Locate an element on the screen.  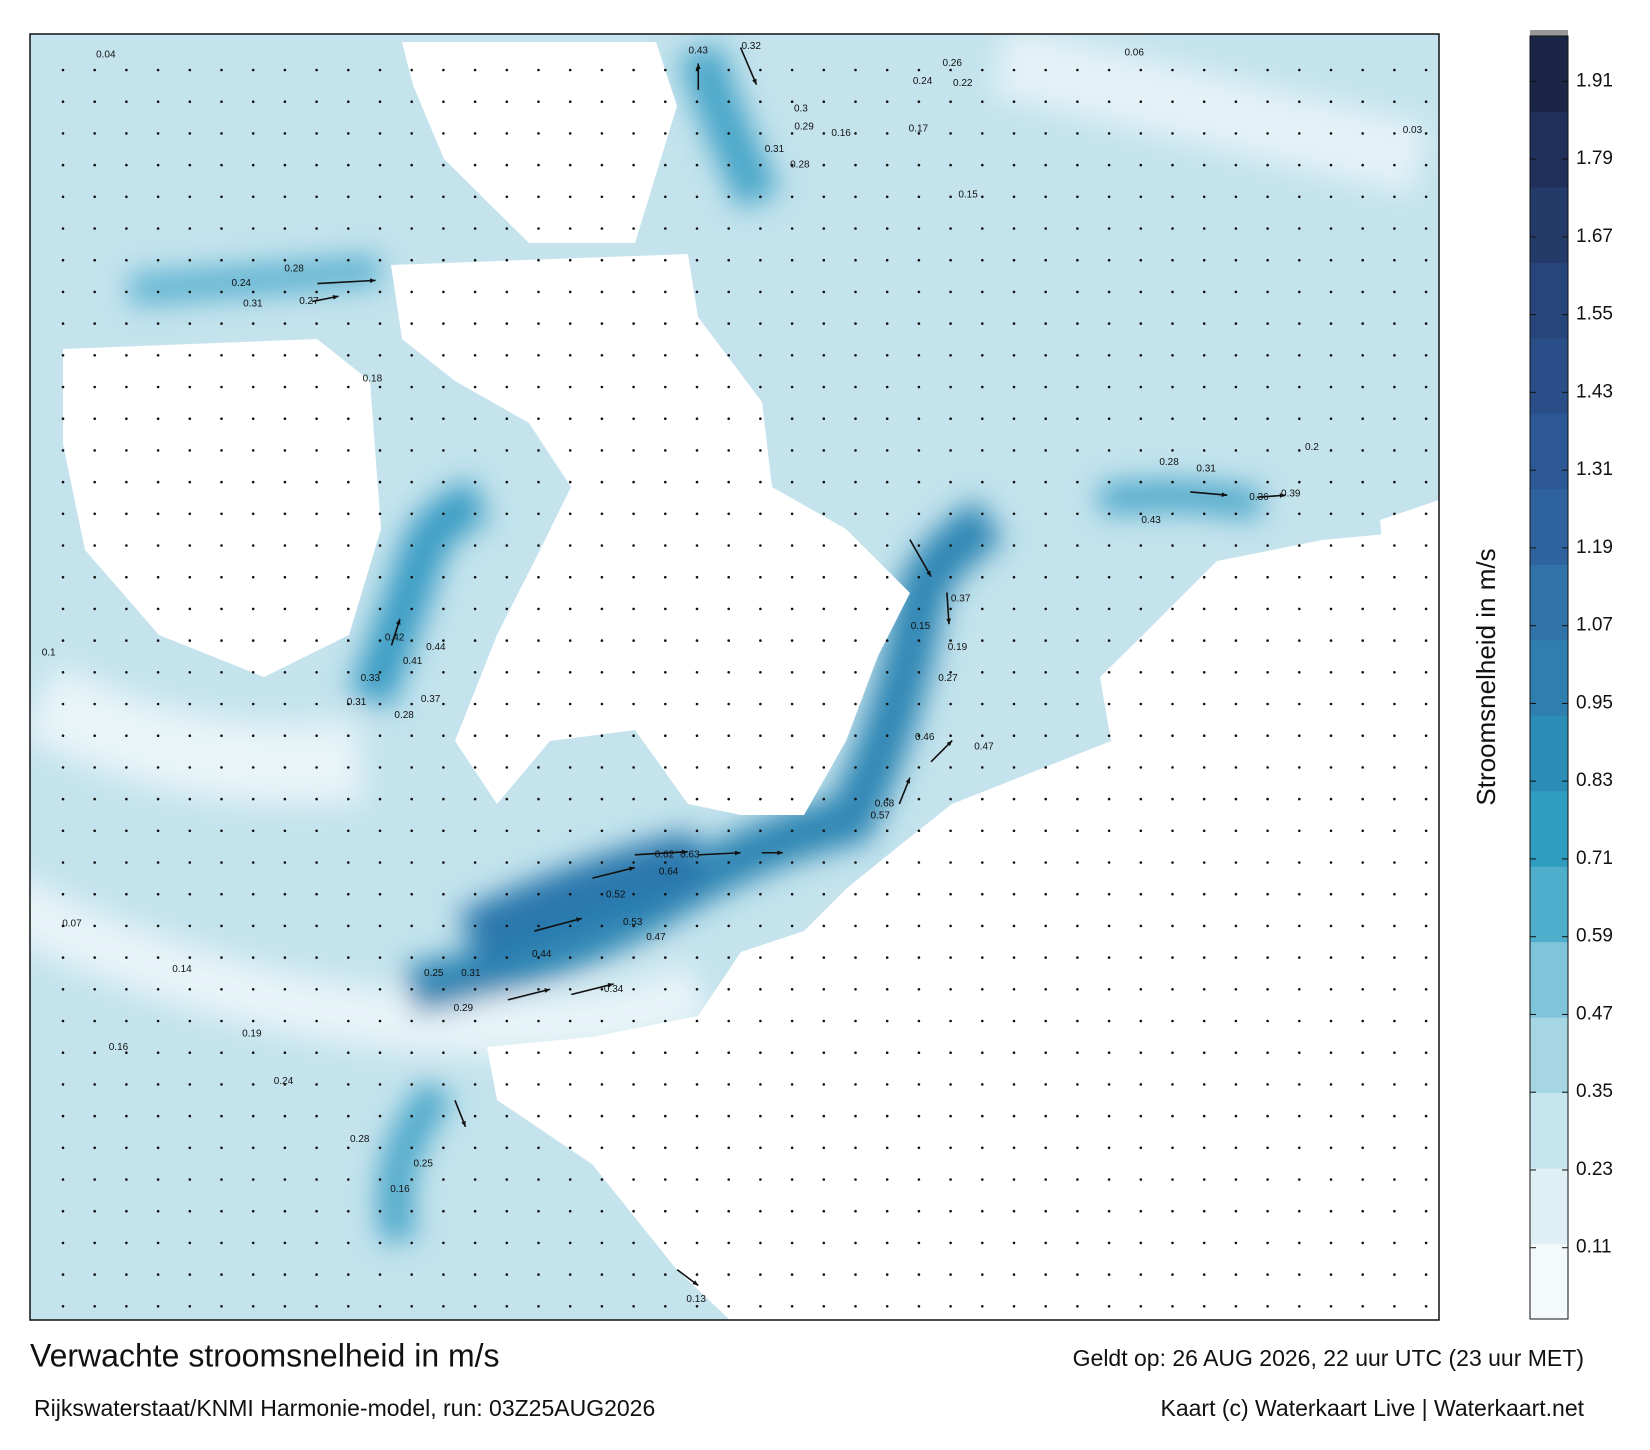
colorbar-band is located at coordinates (1549, 904).